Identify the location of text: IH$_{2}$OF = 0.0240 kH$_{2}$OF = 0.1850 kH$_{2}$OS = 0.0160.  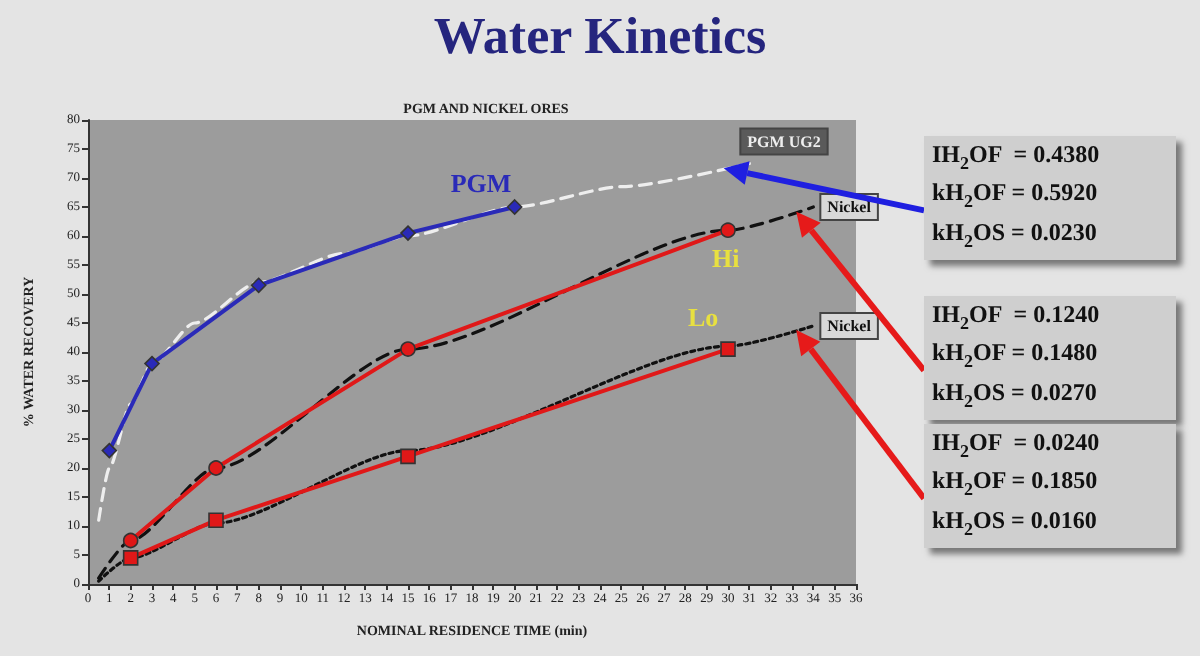
(1016, 483).